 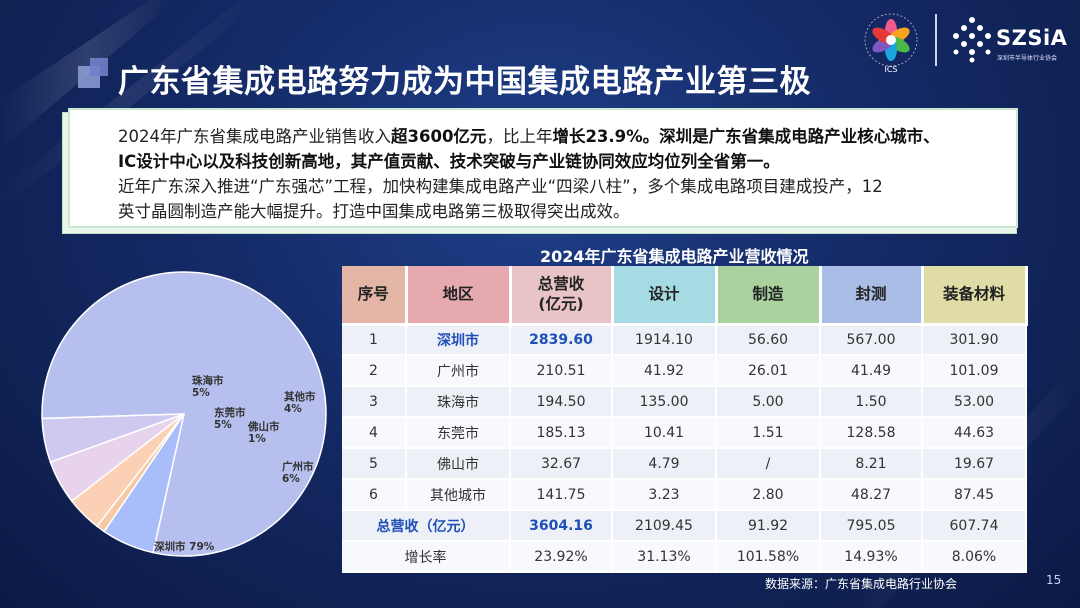 What do you see at coordinates (871, 464) in the screenshot?
I see `table-cell-pkg: 8.21` at bounding box center [871, 464].